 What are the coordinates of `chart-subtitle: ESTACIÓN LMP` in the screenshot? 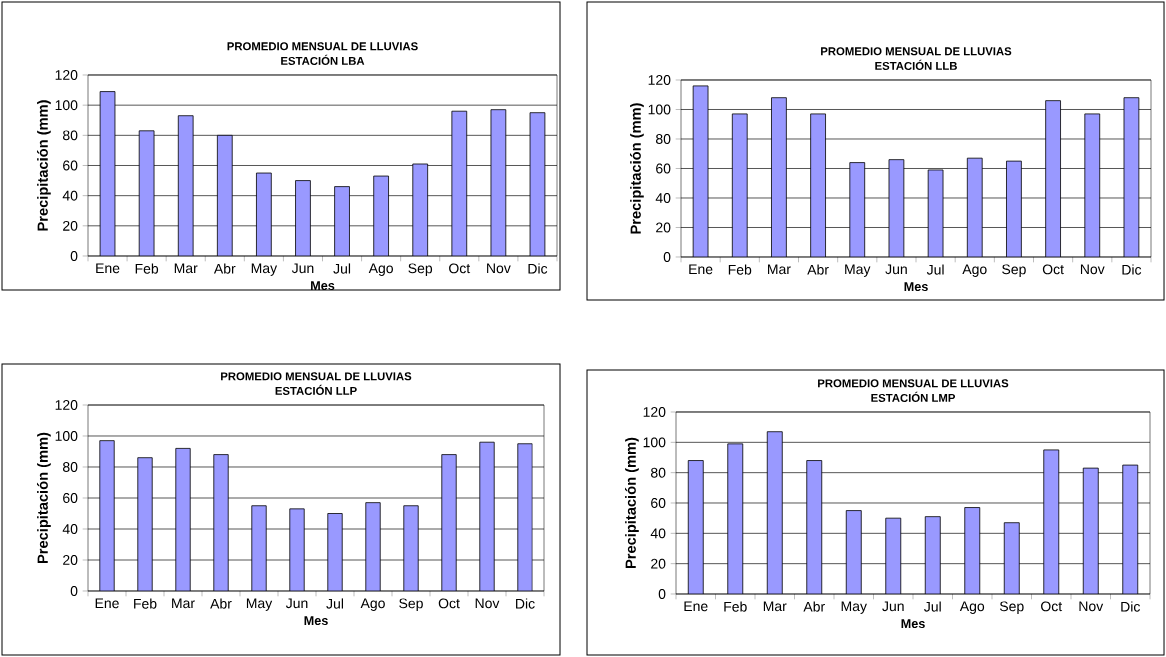 It's located at (913, 396).